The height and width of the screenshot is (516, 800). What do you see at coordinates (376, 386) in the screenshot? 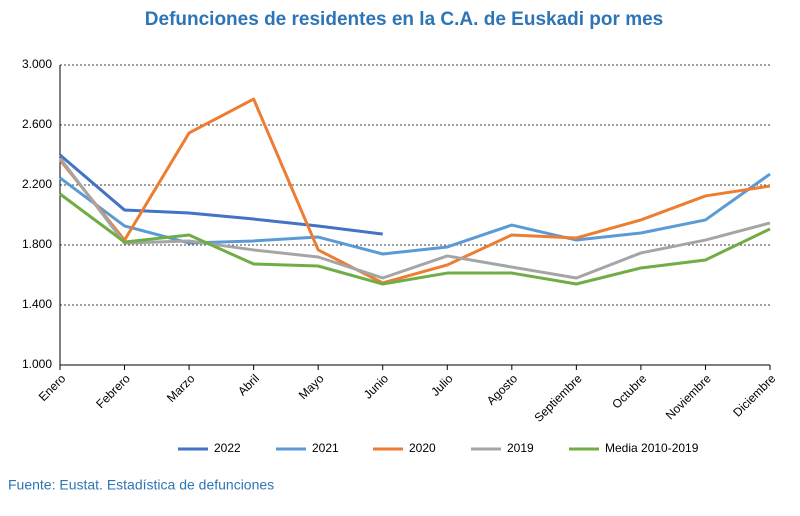
I see `x-tick-label: Junio` at bounding box center [376, 386].